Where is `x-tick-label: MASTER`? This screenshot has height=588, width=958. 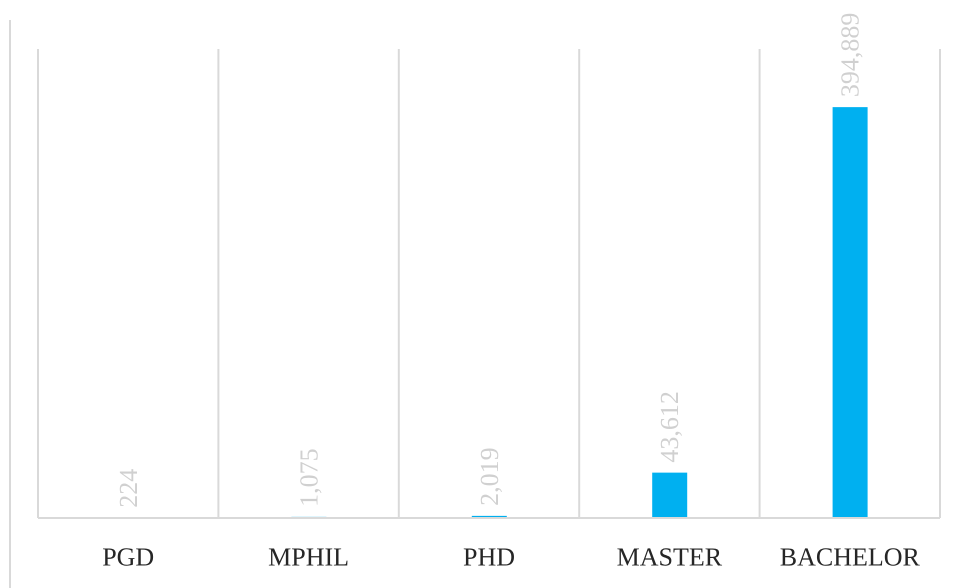 x-tick-label: MASTER is located at coordinates (669, 557).